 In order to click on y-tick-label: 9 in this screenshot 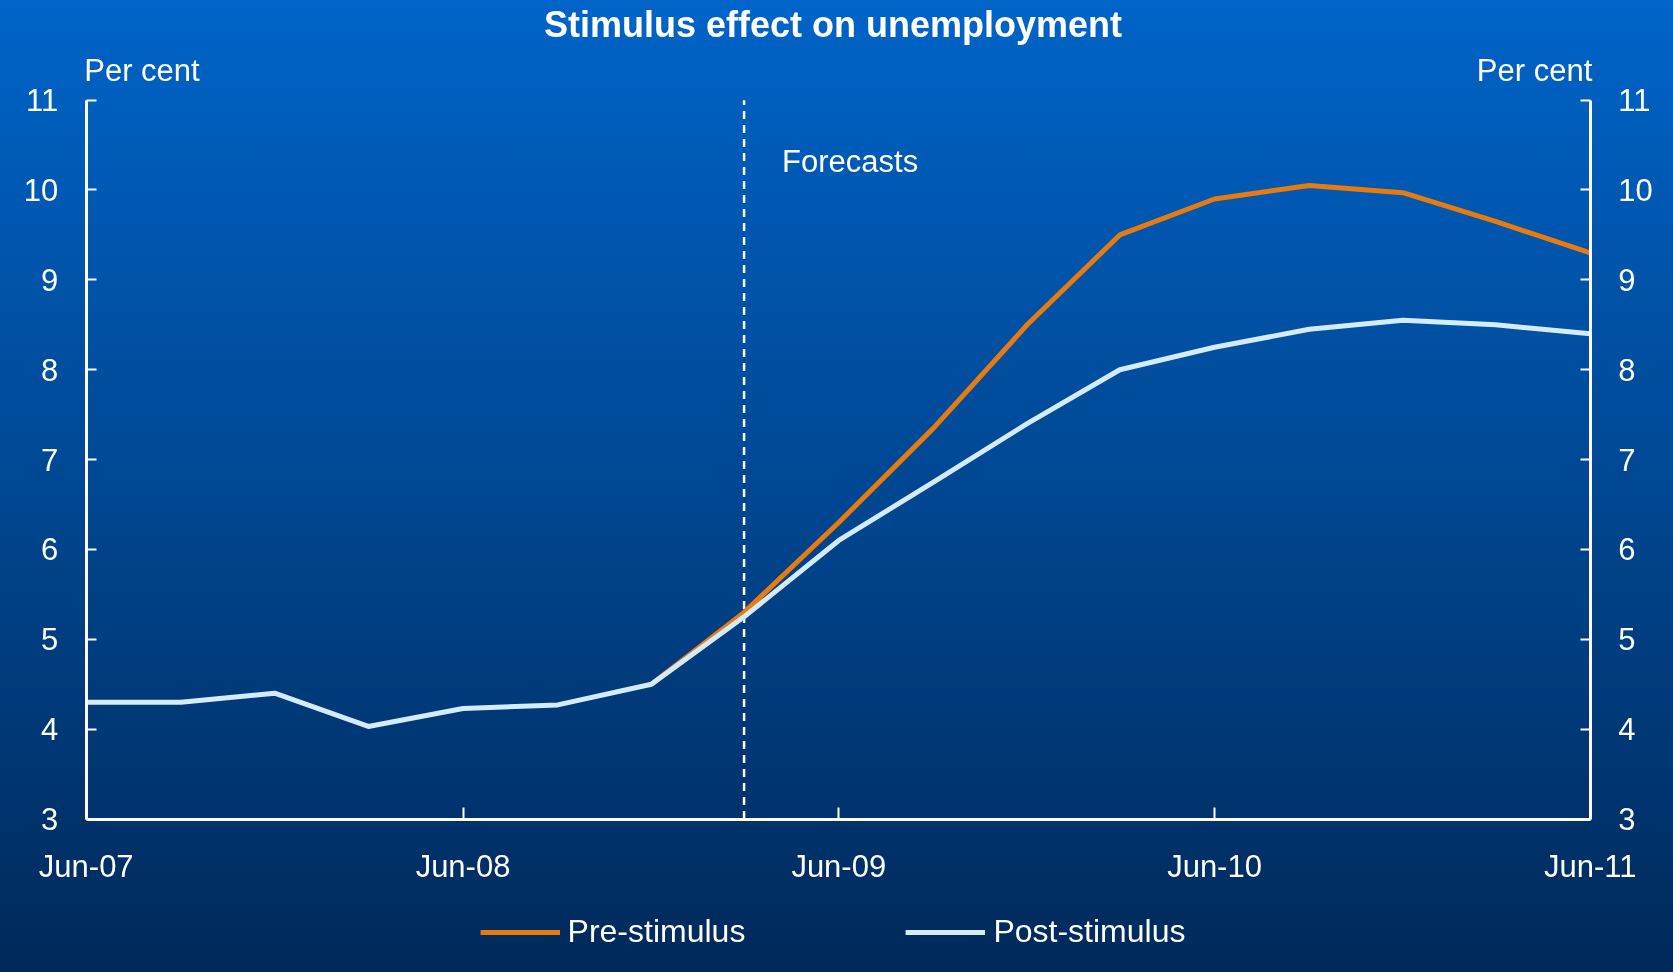, I will do `click(49, 280)`.